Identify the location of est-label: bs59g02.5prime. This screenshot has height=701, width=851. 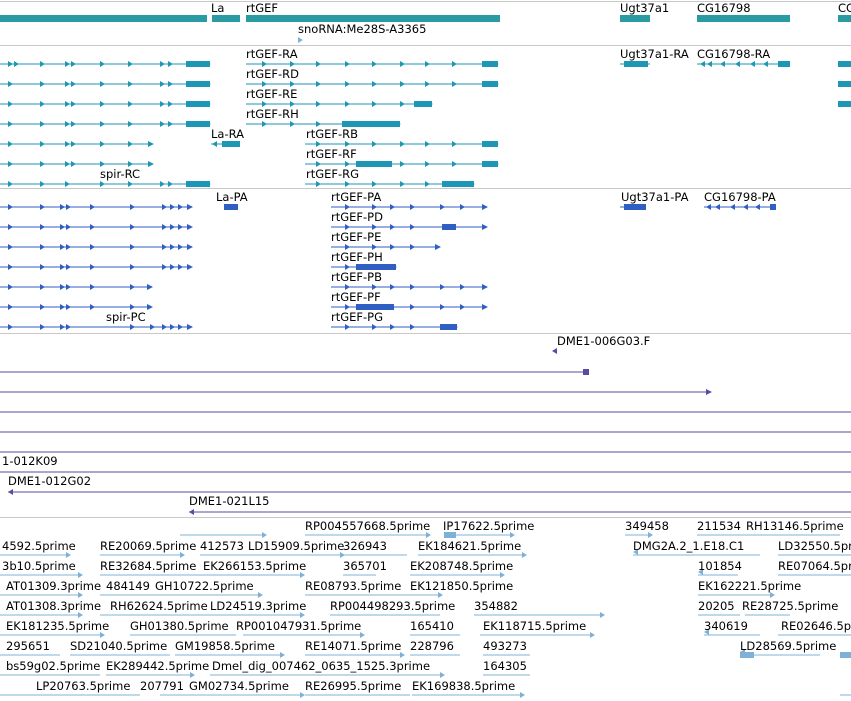
(53, 666).